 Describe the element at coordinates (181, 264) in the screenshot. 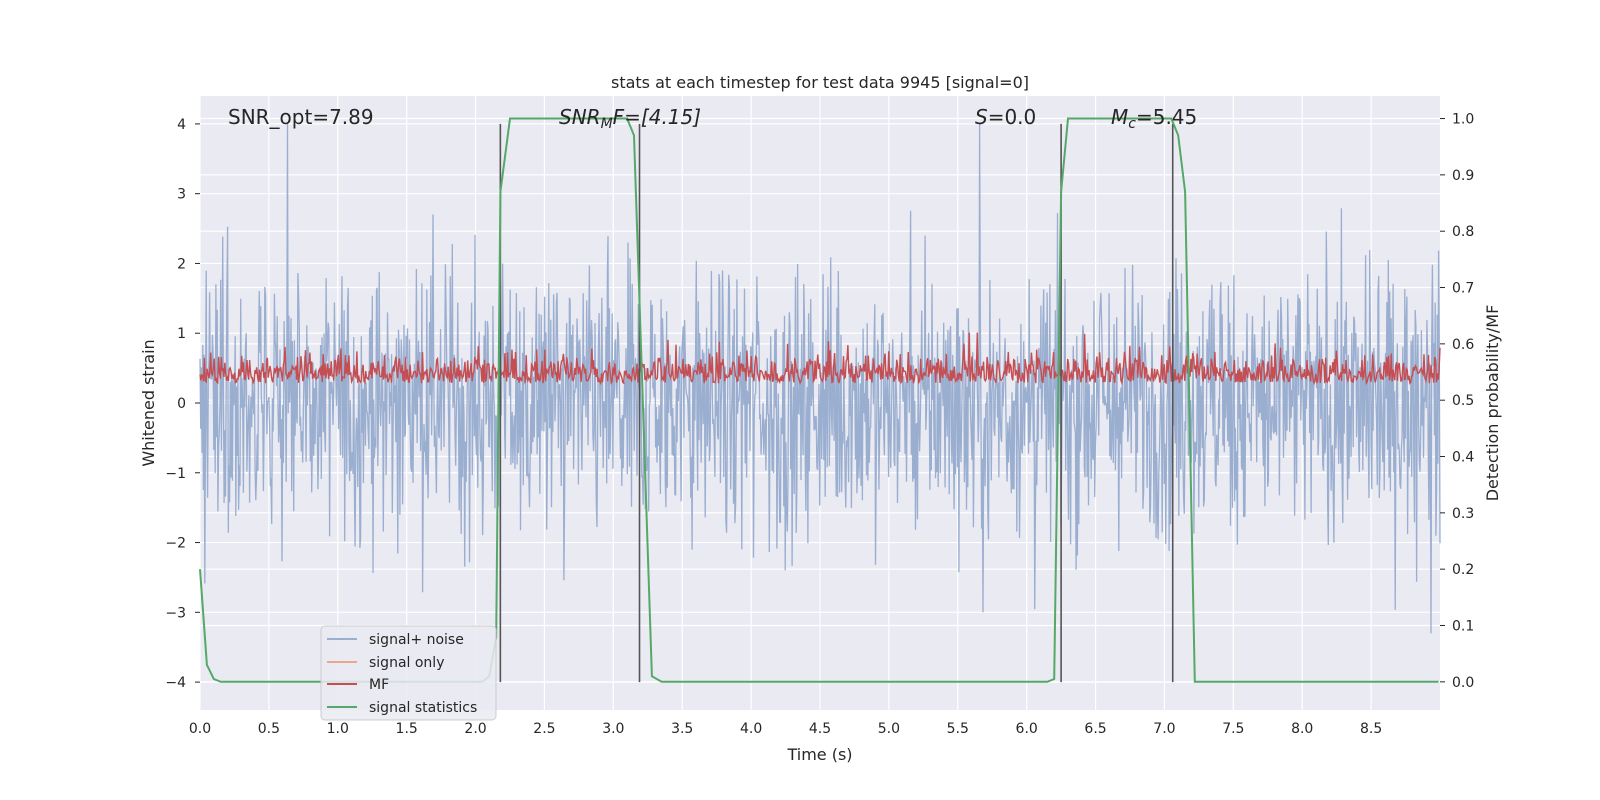

I see `y-left-tick-label: 2` at that location.